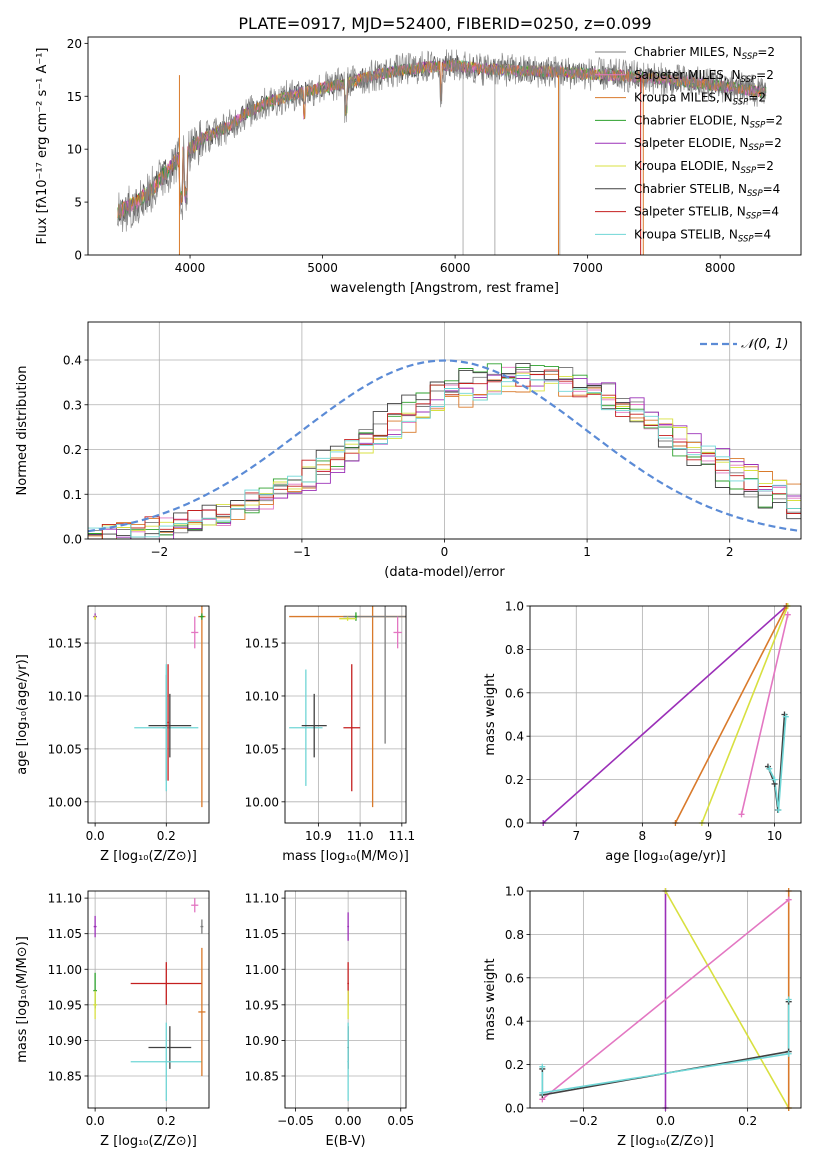 This screenshot has height=1170, width=819. What do you see at coordinates (65, 899) in the screenshot?
I see `y-tick-label: 11.10` at bounding box center [65, 899].